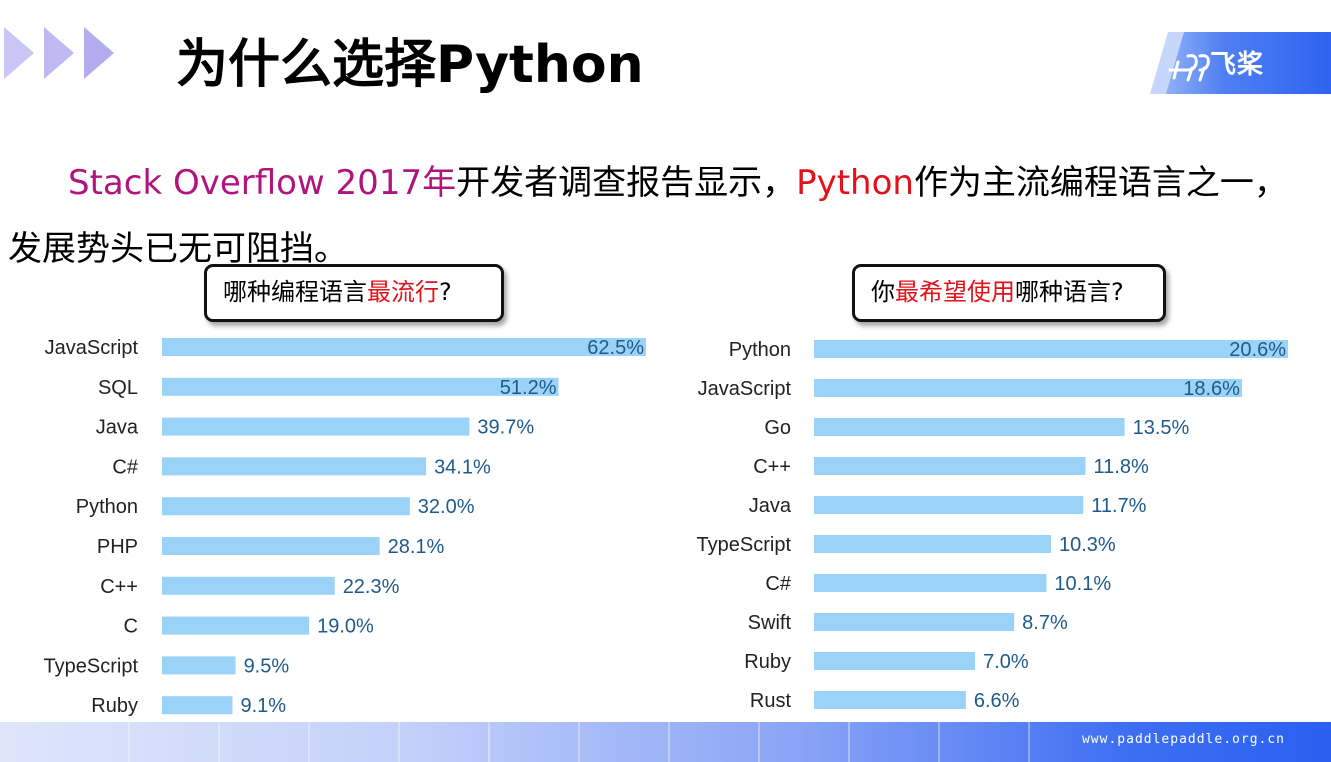 The height and width of the screenshot is (762, 1331). What do you see at coordinates (267, 666) in the screenshot?
I see `value-label: 9.5%` at bounding box center [267, 666].